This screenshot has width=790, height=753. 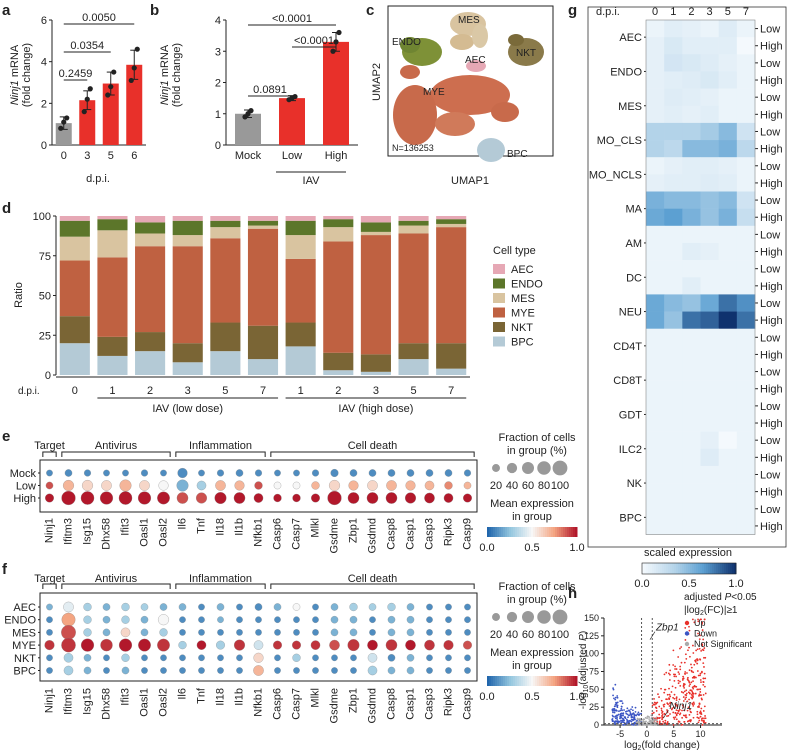 What do you see at coordinates (20, 621) in the screenshot?
I see `row-label: ENDO` at bounding box center [20, 621].